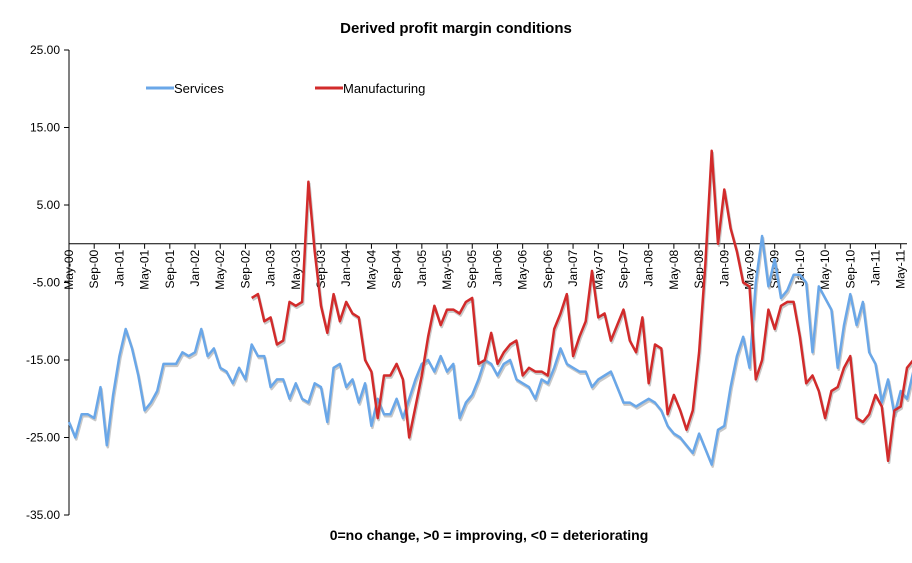  I want to click on x-tick-label: Jan-04, so click(346, 267).